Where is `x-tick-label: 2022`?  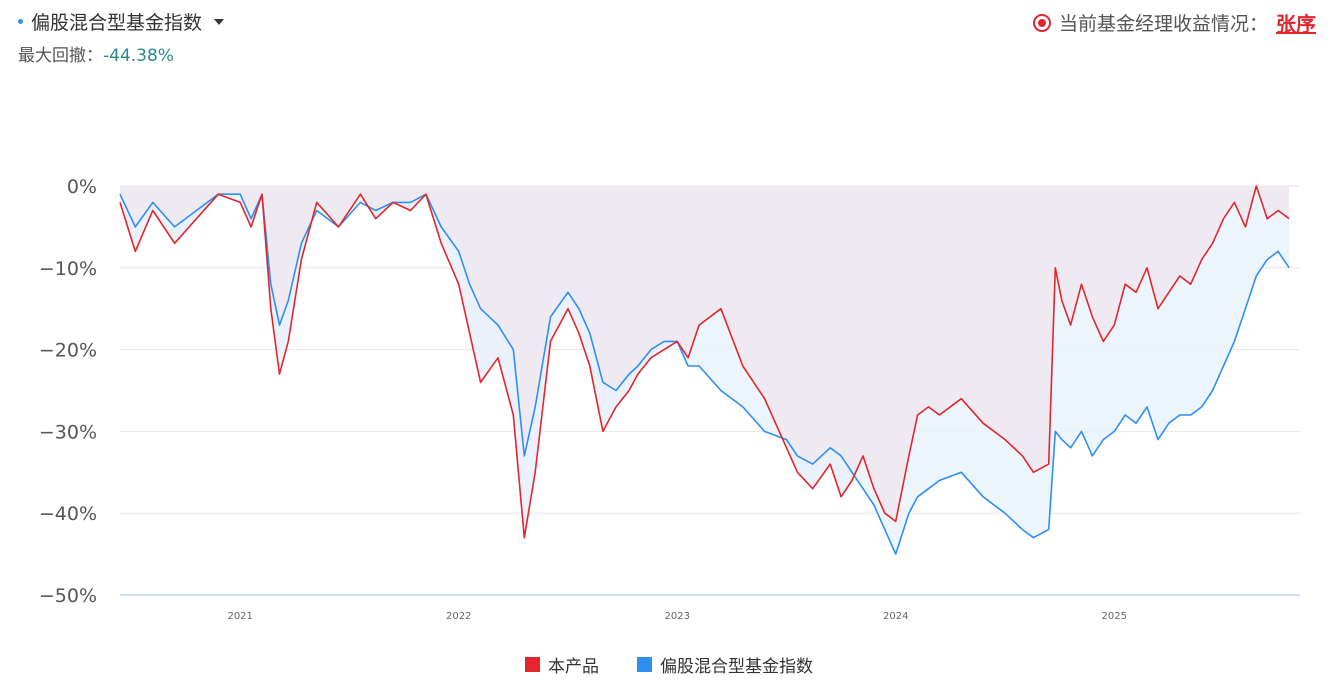 x-tick-label: 2022 is located at coordinates (458, 616).